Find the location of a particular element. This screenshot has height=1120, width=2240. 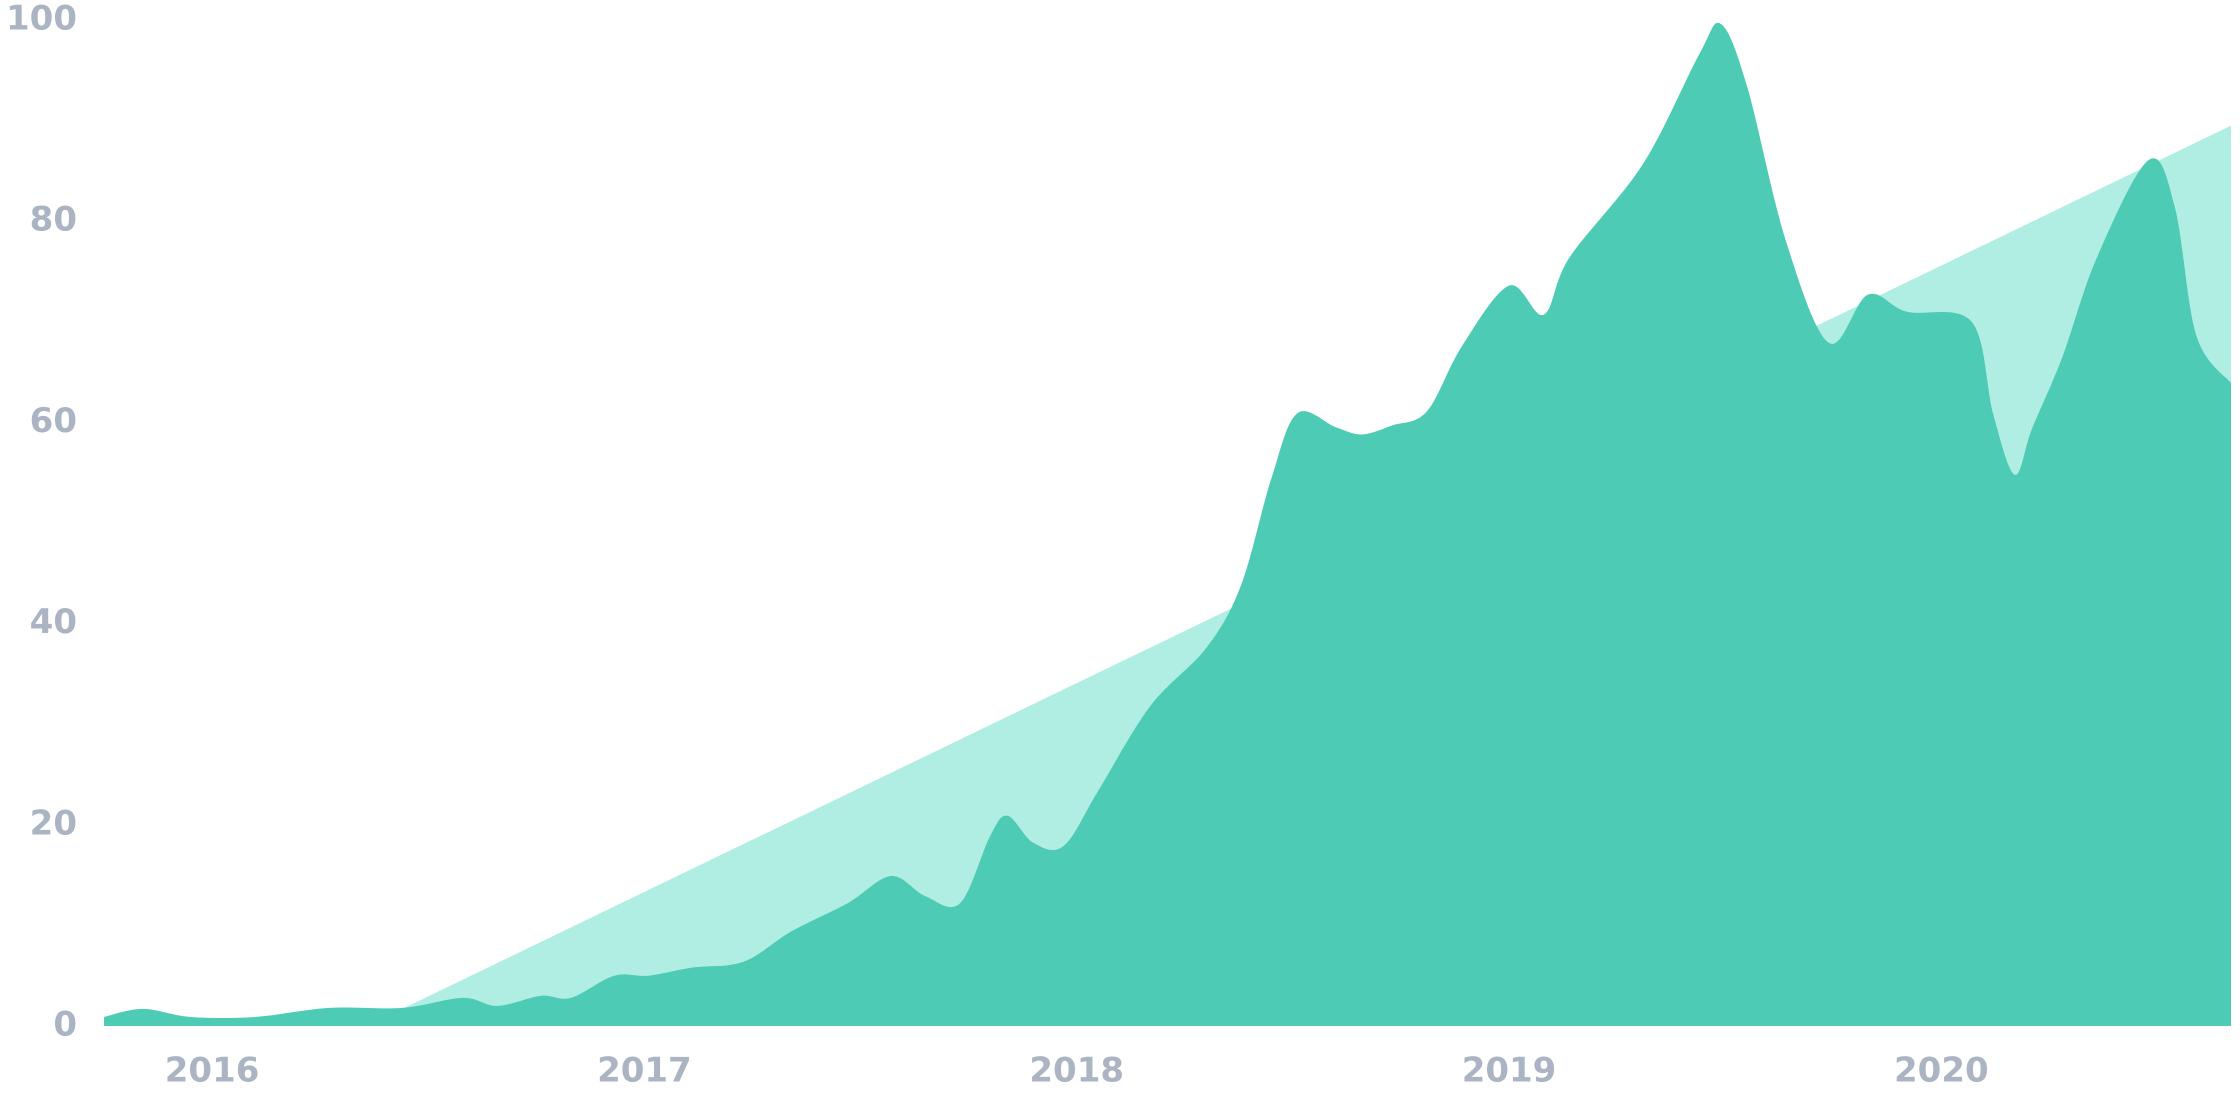

x-tick-label: 2020 is located at coordinates (1941, 1071).